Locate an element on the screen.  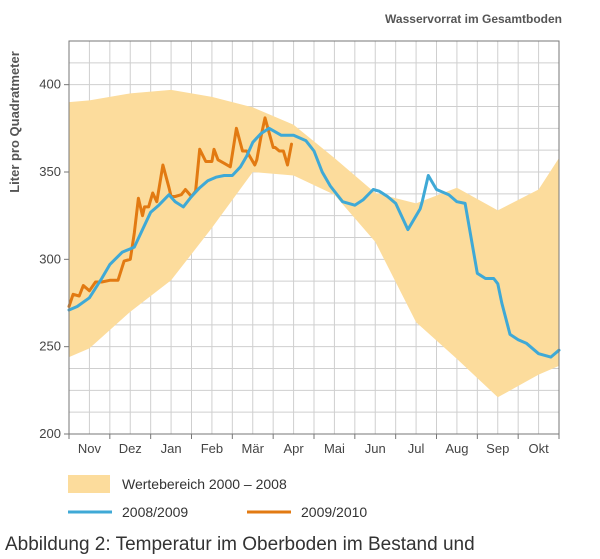
y-tick-label: 200 is located at coordinates (50, 433).